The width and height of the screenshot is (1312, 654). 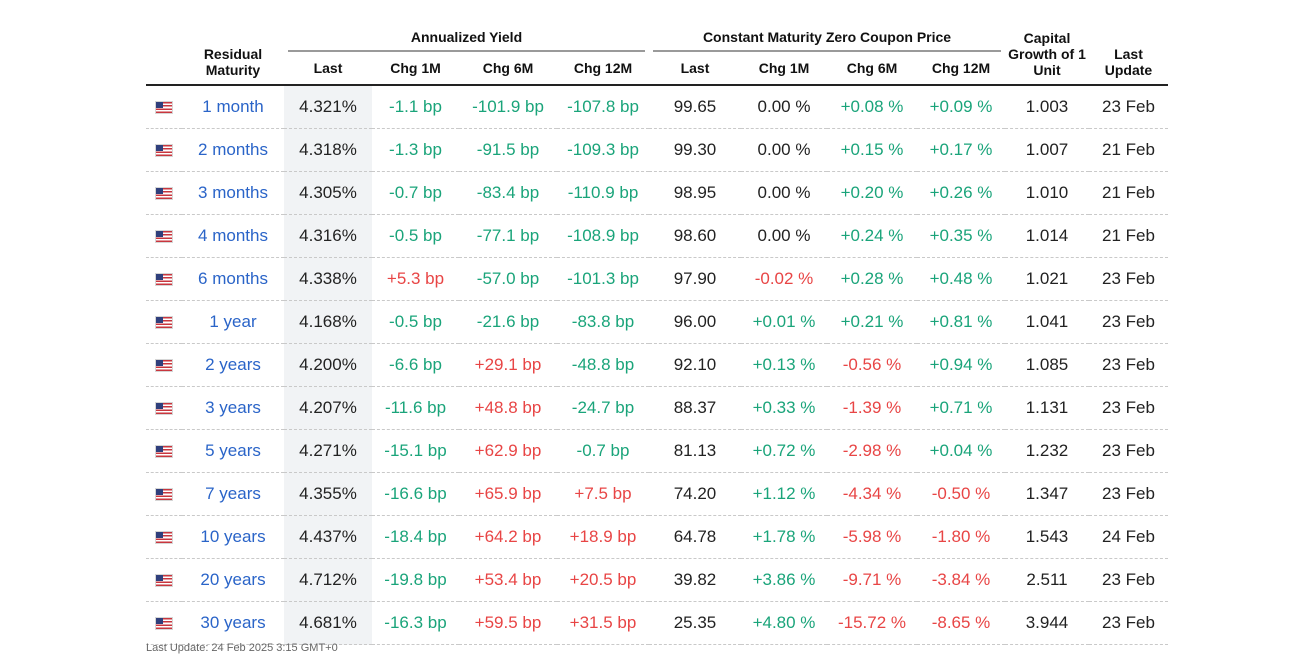 I want to click on price-last-cell: 92.10, so click(x=695, y=365).